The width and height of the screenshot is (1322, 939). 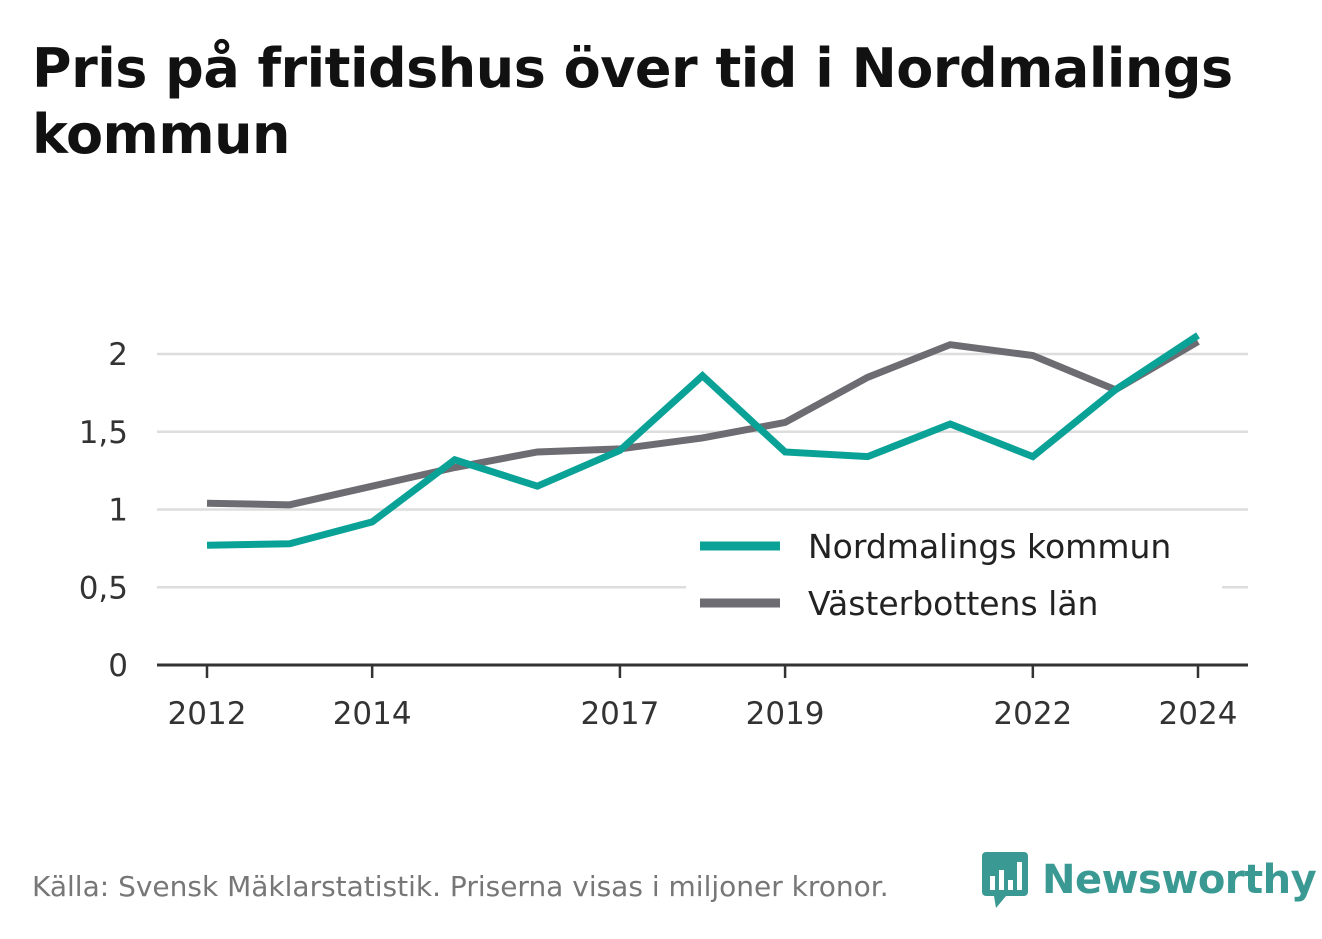 What do you see at coordinates (103, 433) in the screenshot?
I see `y-tick-label: 1,5` at bounding box center [103, 433].